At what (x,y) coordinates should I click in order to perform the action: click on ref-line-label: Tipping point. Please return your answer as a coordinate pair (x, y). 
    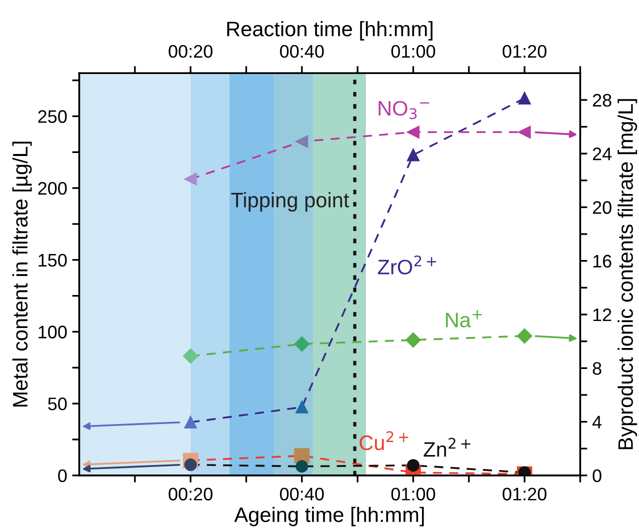
    Looking at the image, I should click on (290, 202).